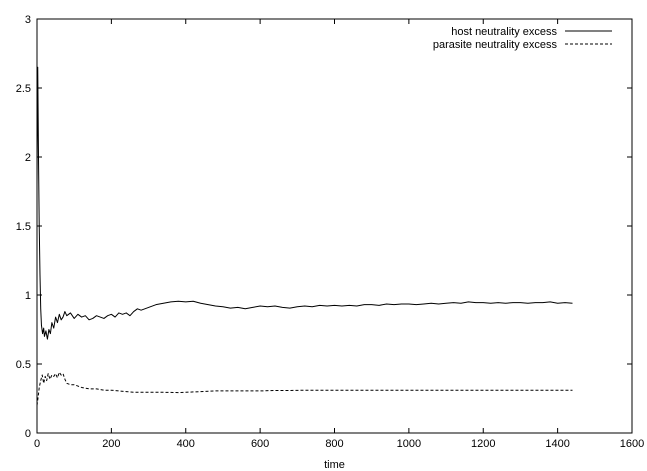 This screenshot has width=647, height=471. What do you see at coordinates (28, 296) in the screenshot?
I see `y-tick-label: 1` at bounding box center [28, 296].